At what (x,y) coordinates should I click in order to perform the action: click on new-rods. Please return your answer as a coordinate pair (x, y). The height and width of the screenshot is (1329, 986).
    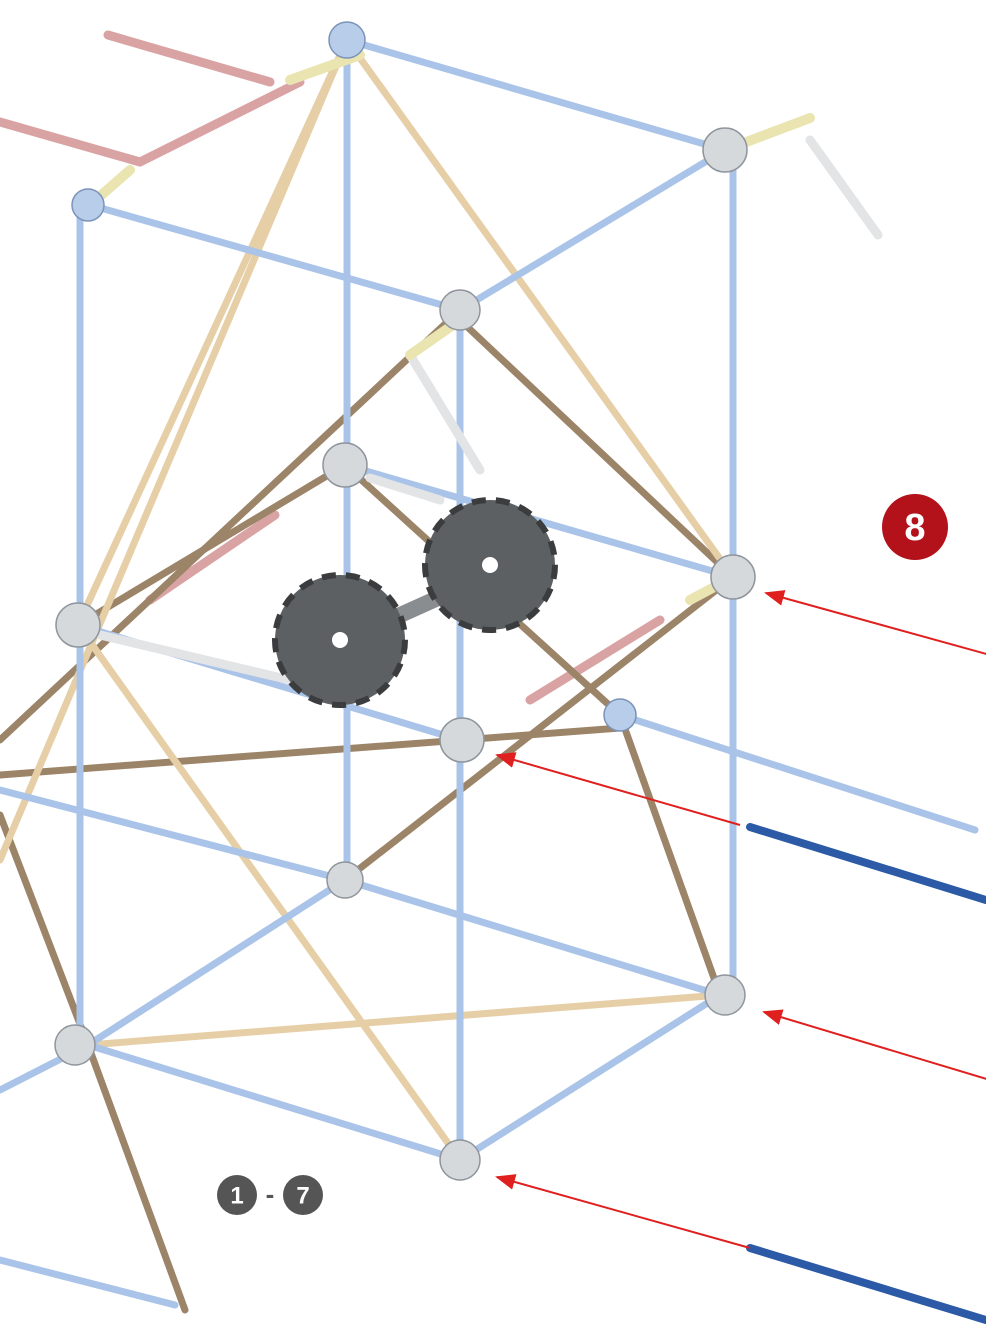
    Looking at the image, I should click on (866, 1073).